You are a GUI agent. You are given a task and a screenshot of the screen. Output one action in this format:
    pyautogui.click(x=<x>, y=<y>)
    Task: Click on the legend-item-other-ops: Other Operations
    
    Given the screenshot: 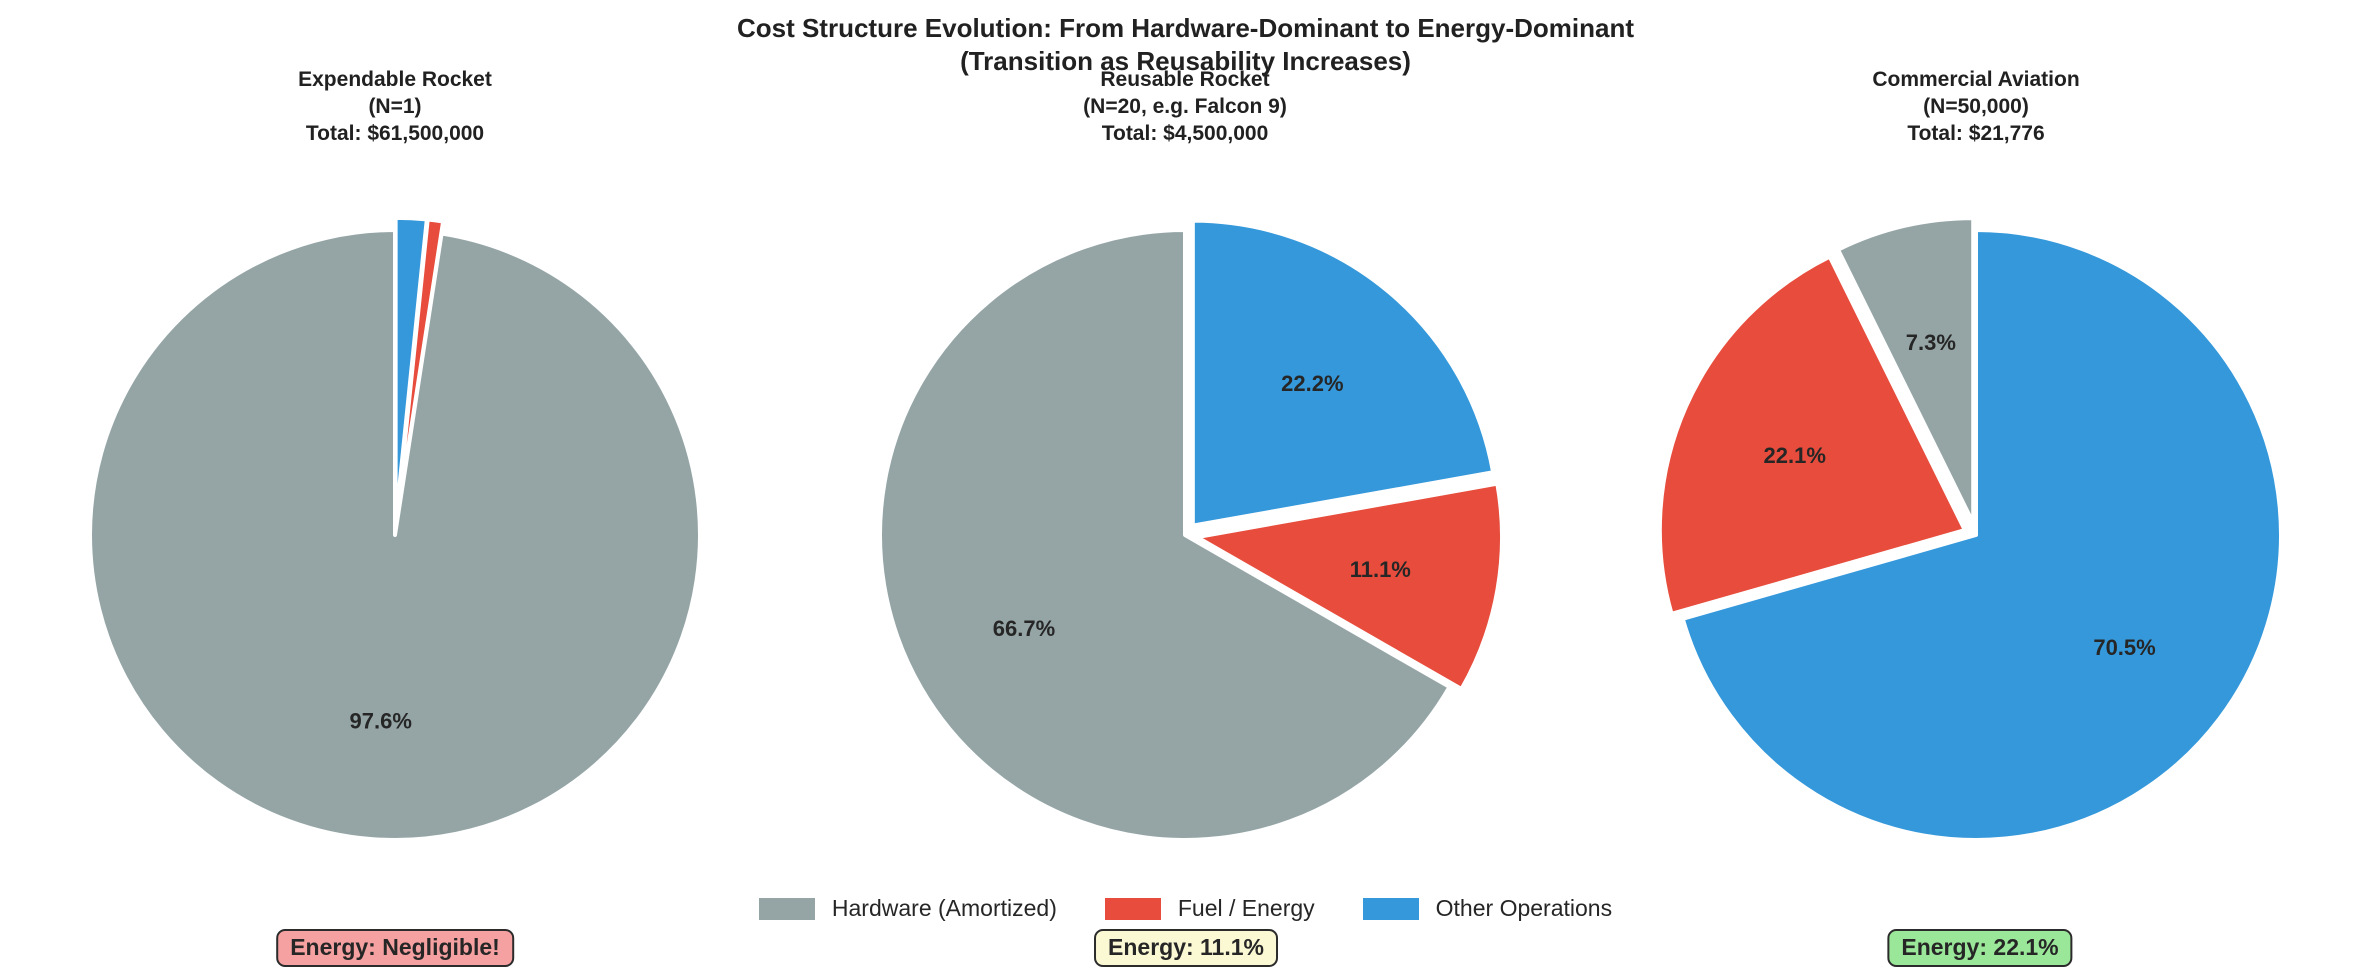 What is the action you would take?
    pyautogui.click(x=1487, y=908)
    